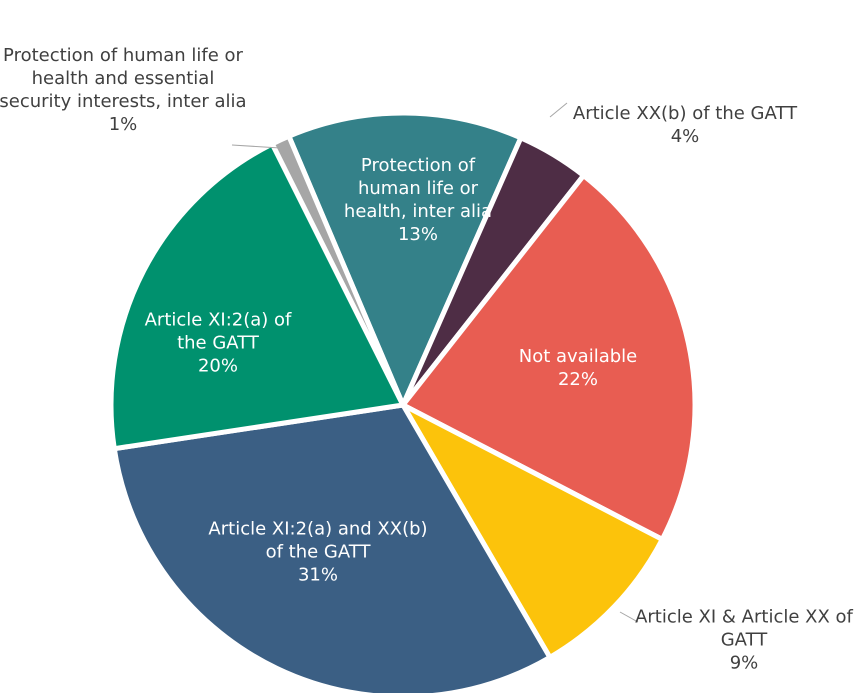 The image size is (854, 693). What do you see at coordinates (685, 113) in the screenshot?
I see `category-name: Article XX(b) of the GATT` at bounding box center [685, 113].